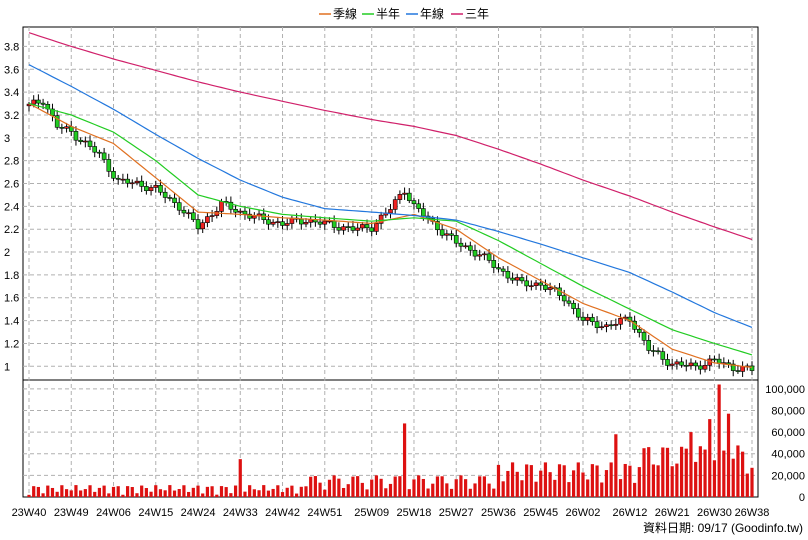 Image resolution: width=808 pixels, height=540 pixels. I want to click on volume-axis: 0 20,000 40,000 60,000 80,000 100,000, so click(785, 444).